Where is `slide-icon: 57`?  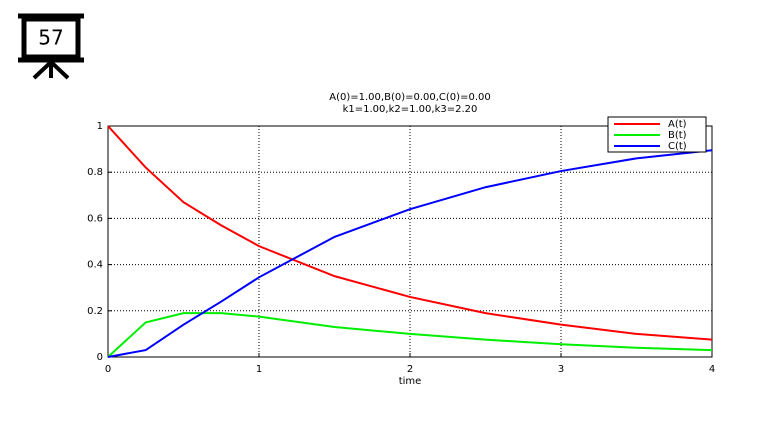 slide-icon: 57 is located at coordinates (51, 46).